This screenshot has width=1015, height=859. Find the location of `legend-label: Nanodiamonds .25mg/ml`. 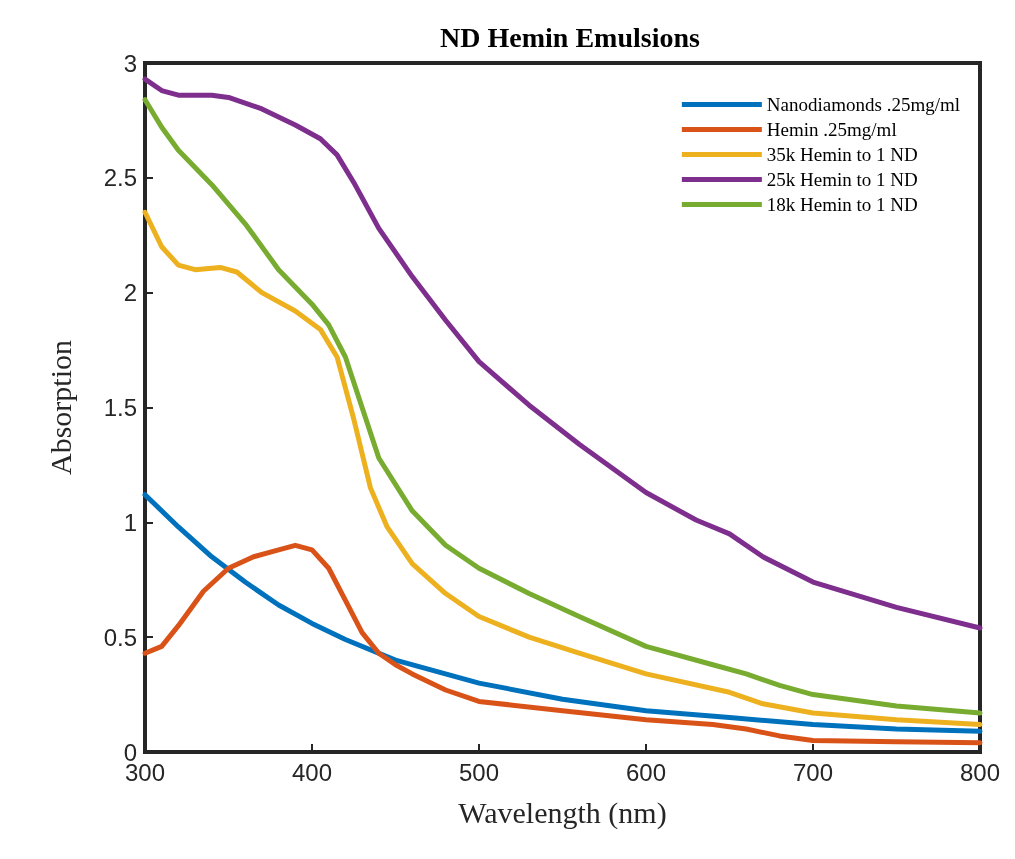

legend-label: Nanodiamonds .25mg/ml is located at coordinates (863, 104).